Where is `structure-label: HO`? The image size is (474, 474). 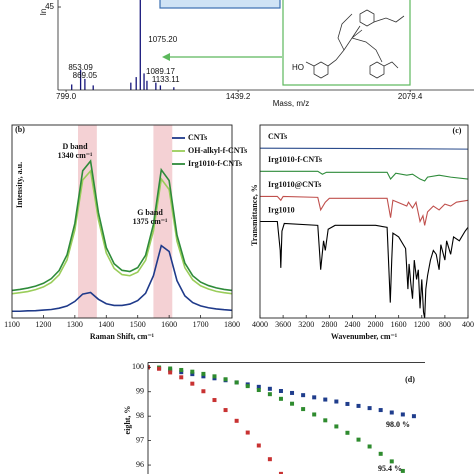
structure-label: HO is located at coordinates (298, 67).